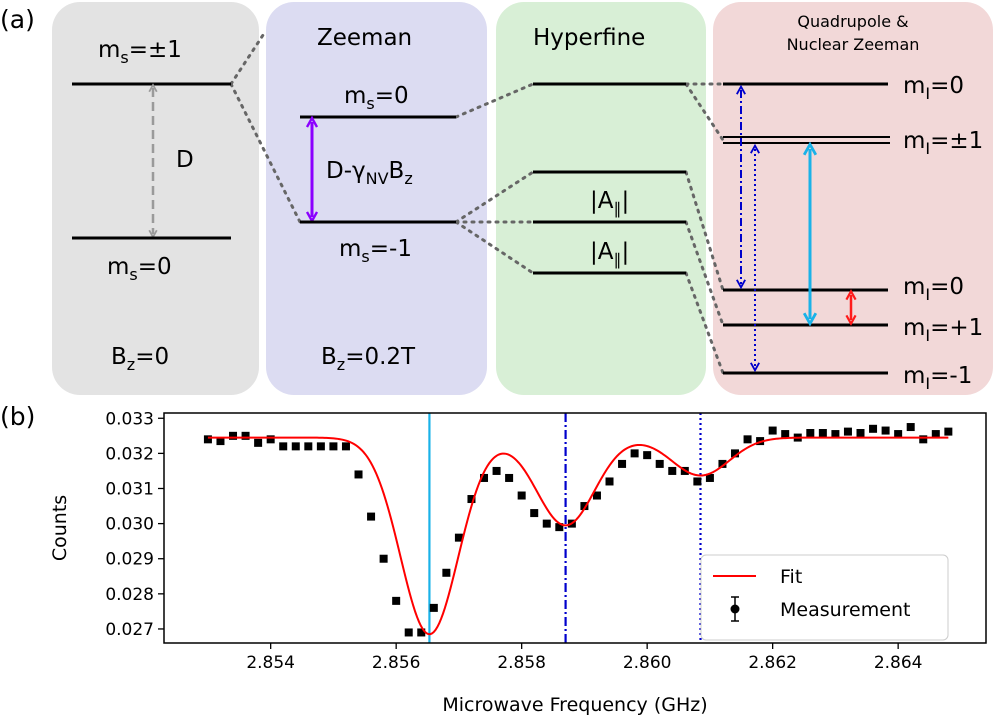 The width and height of the screenshot is (997, 716). What do you see at coordinates (129, 560) in the screenshot?
I see `y-tick-label: 0.029` at bounding box center [129, 560].